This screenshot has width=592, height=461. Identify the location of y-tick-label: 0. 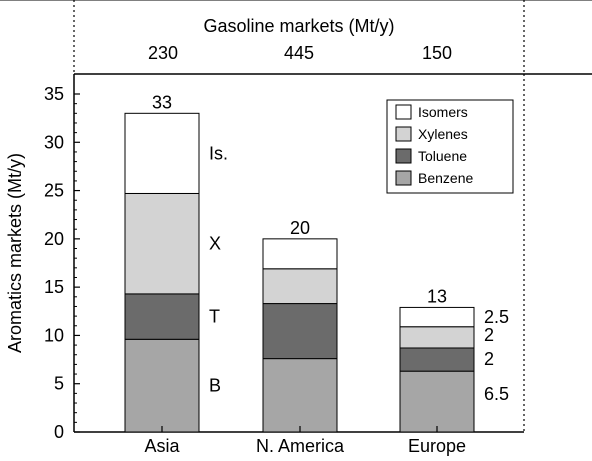
(59, 432).